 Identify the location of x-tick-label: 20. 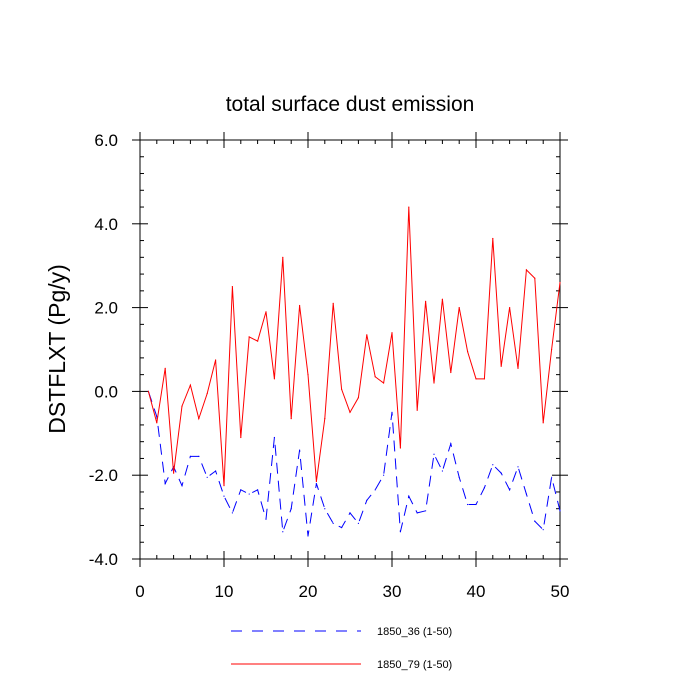
(308, 591).